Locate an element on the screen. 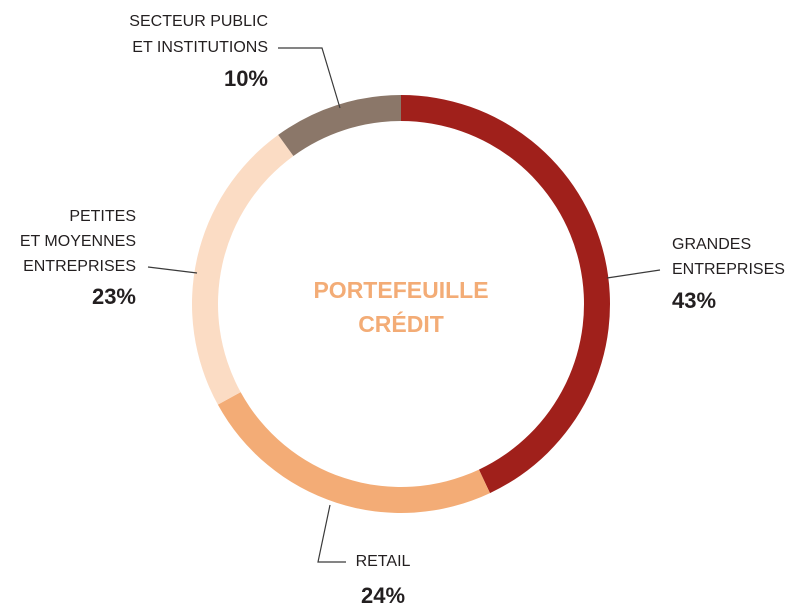  value-label: 10% is located at coordinates (246, 78).